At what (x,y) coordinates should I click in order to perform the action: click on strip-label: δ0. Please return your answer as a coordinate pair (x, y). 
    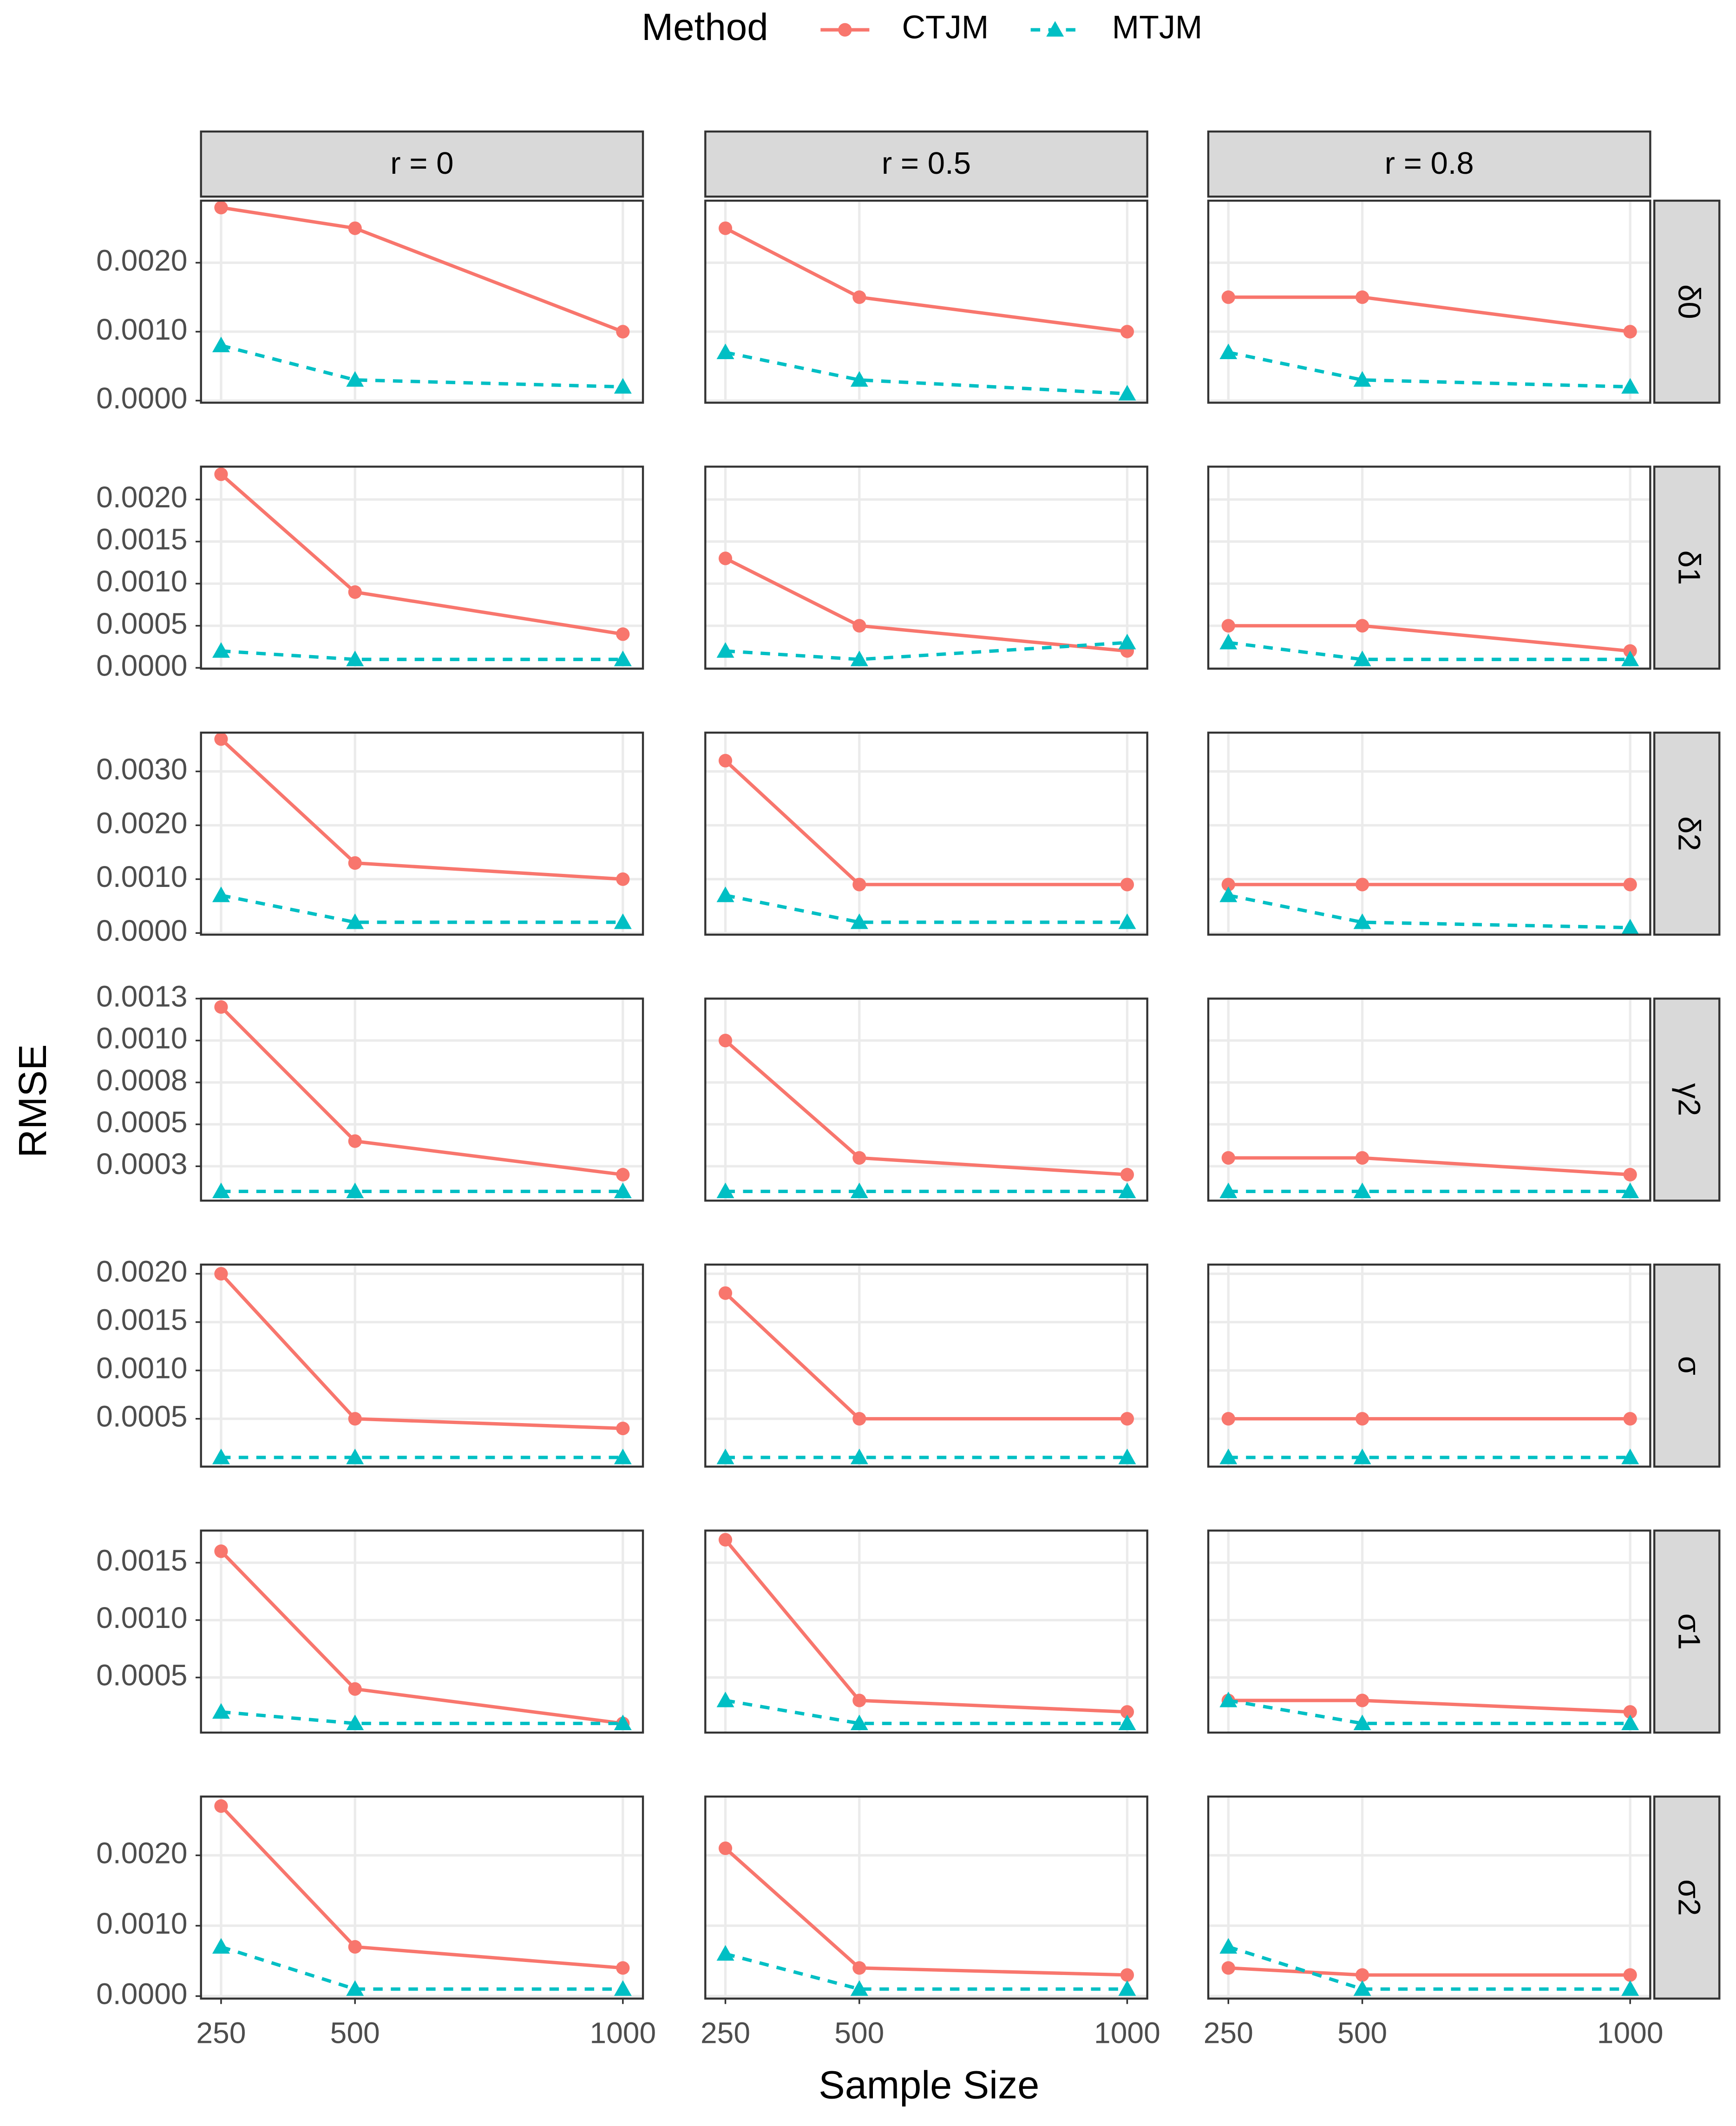
    Looking at the image, I should click on (1689, 301).